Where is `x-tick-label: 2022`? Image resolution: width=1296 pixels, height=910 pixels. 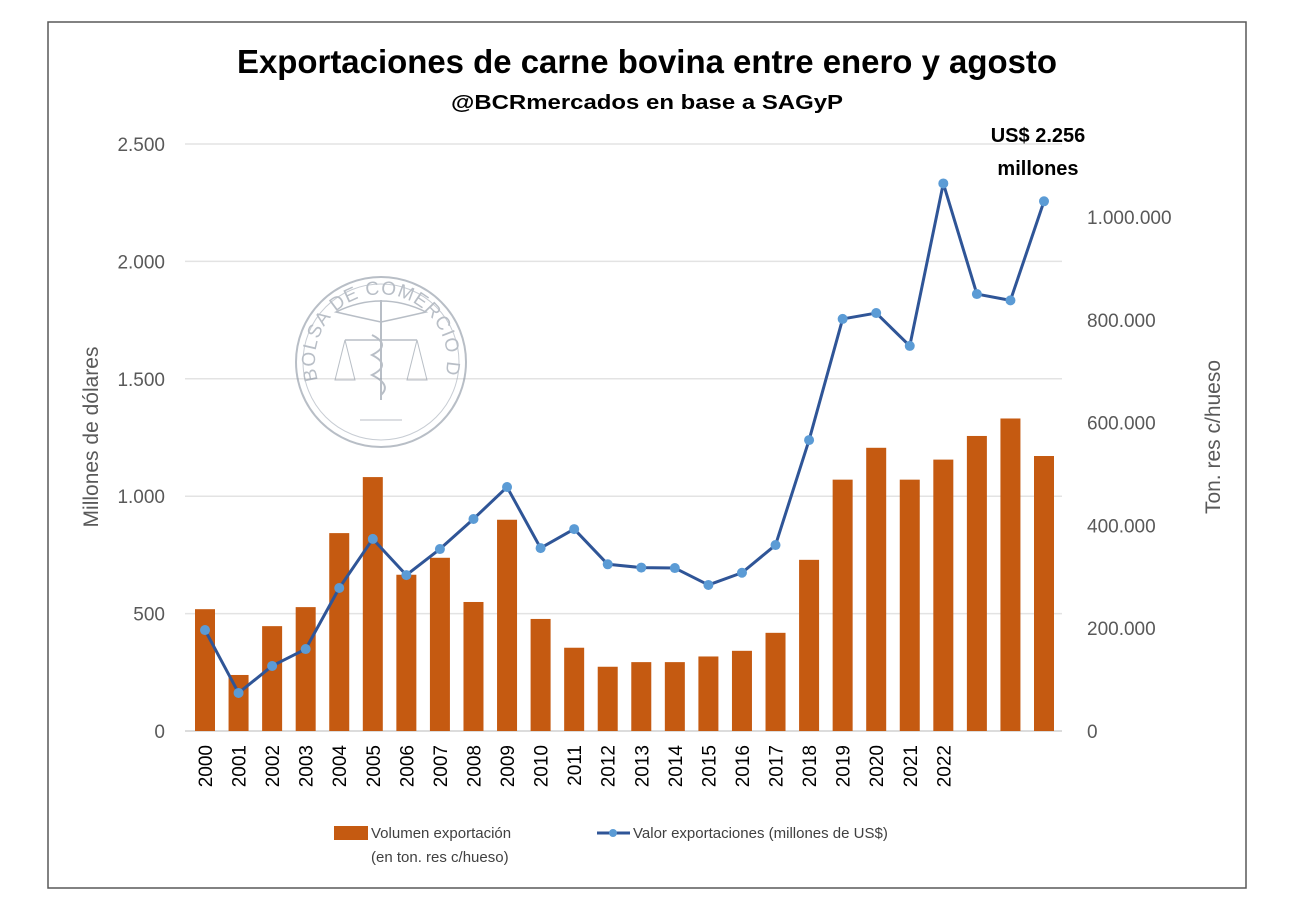 x-tick-label: 2022 is located at coordinates (944, 766).